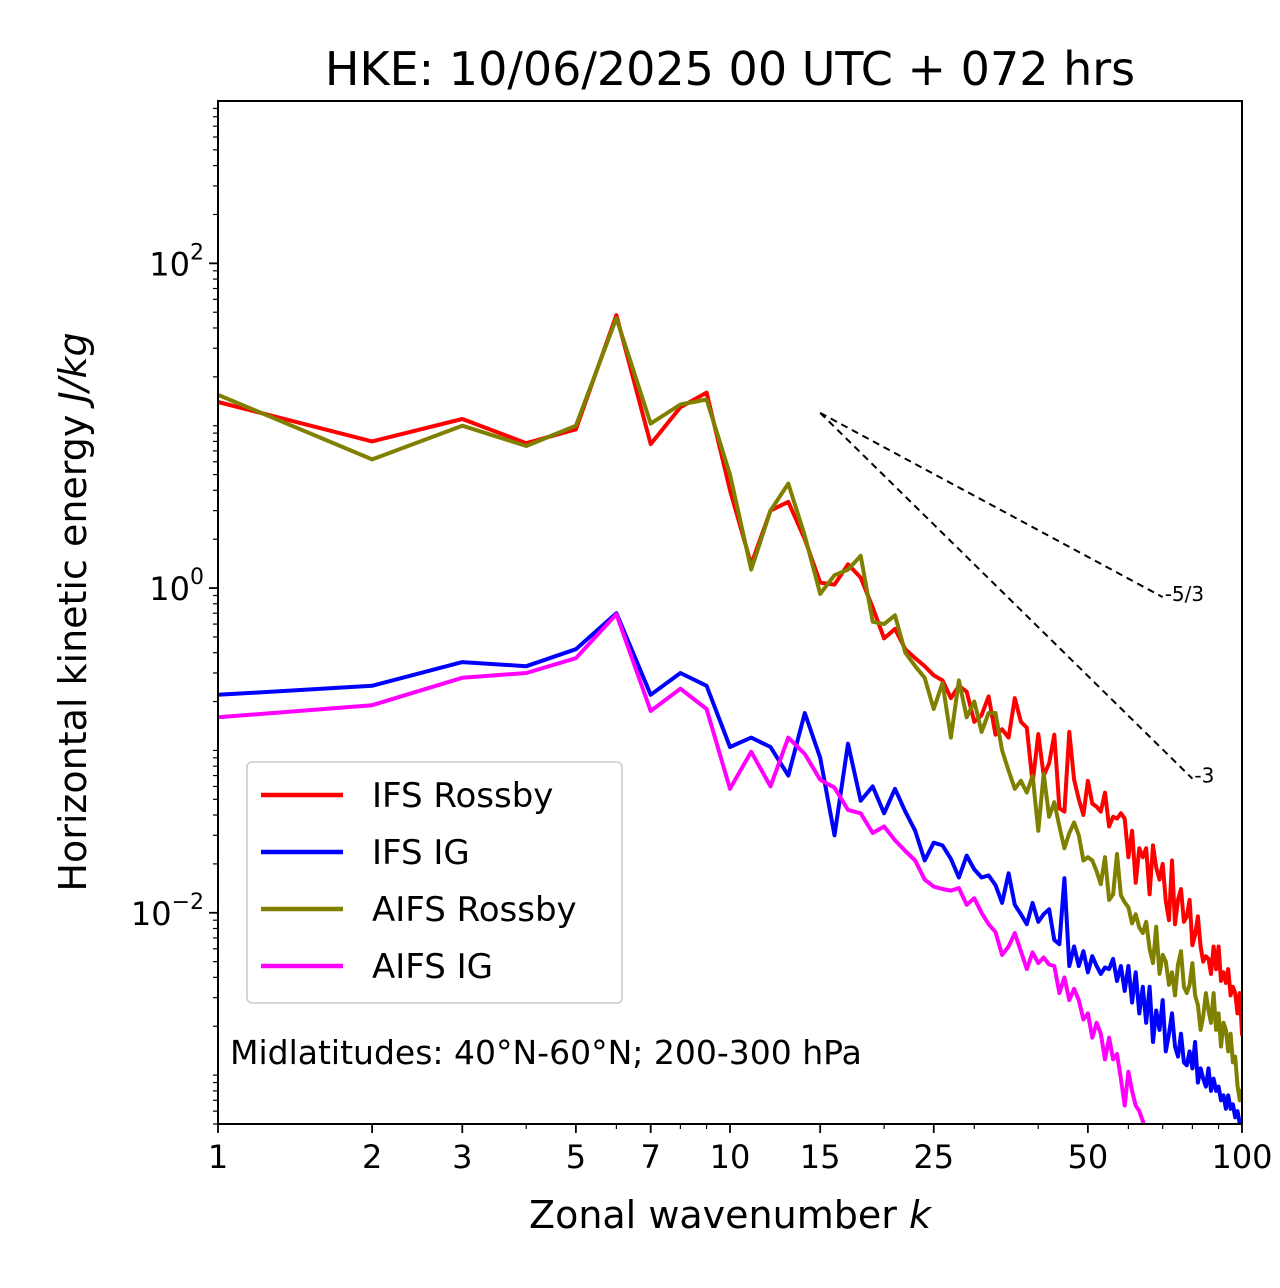 This screenshot has height=1288, width=1280. What do you see at coordinates (167, 911) in the screenshot?
I see `y-tick-label: 10⁻²` at bounding box center [167, 911].